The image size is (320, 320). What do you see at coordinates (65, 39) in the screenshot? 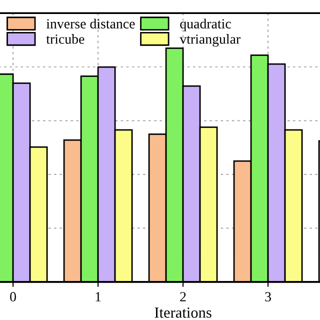
I see `legend-label: tricube` at bounding box center [65, 39].